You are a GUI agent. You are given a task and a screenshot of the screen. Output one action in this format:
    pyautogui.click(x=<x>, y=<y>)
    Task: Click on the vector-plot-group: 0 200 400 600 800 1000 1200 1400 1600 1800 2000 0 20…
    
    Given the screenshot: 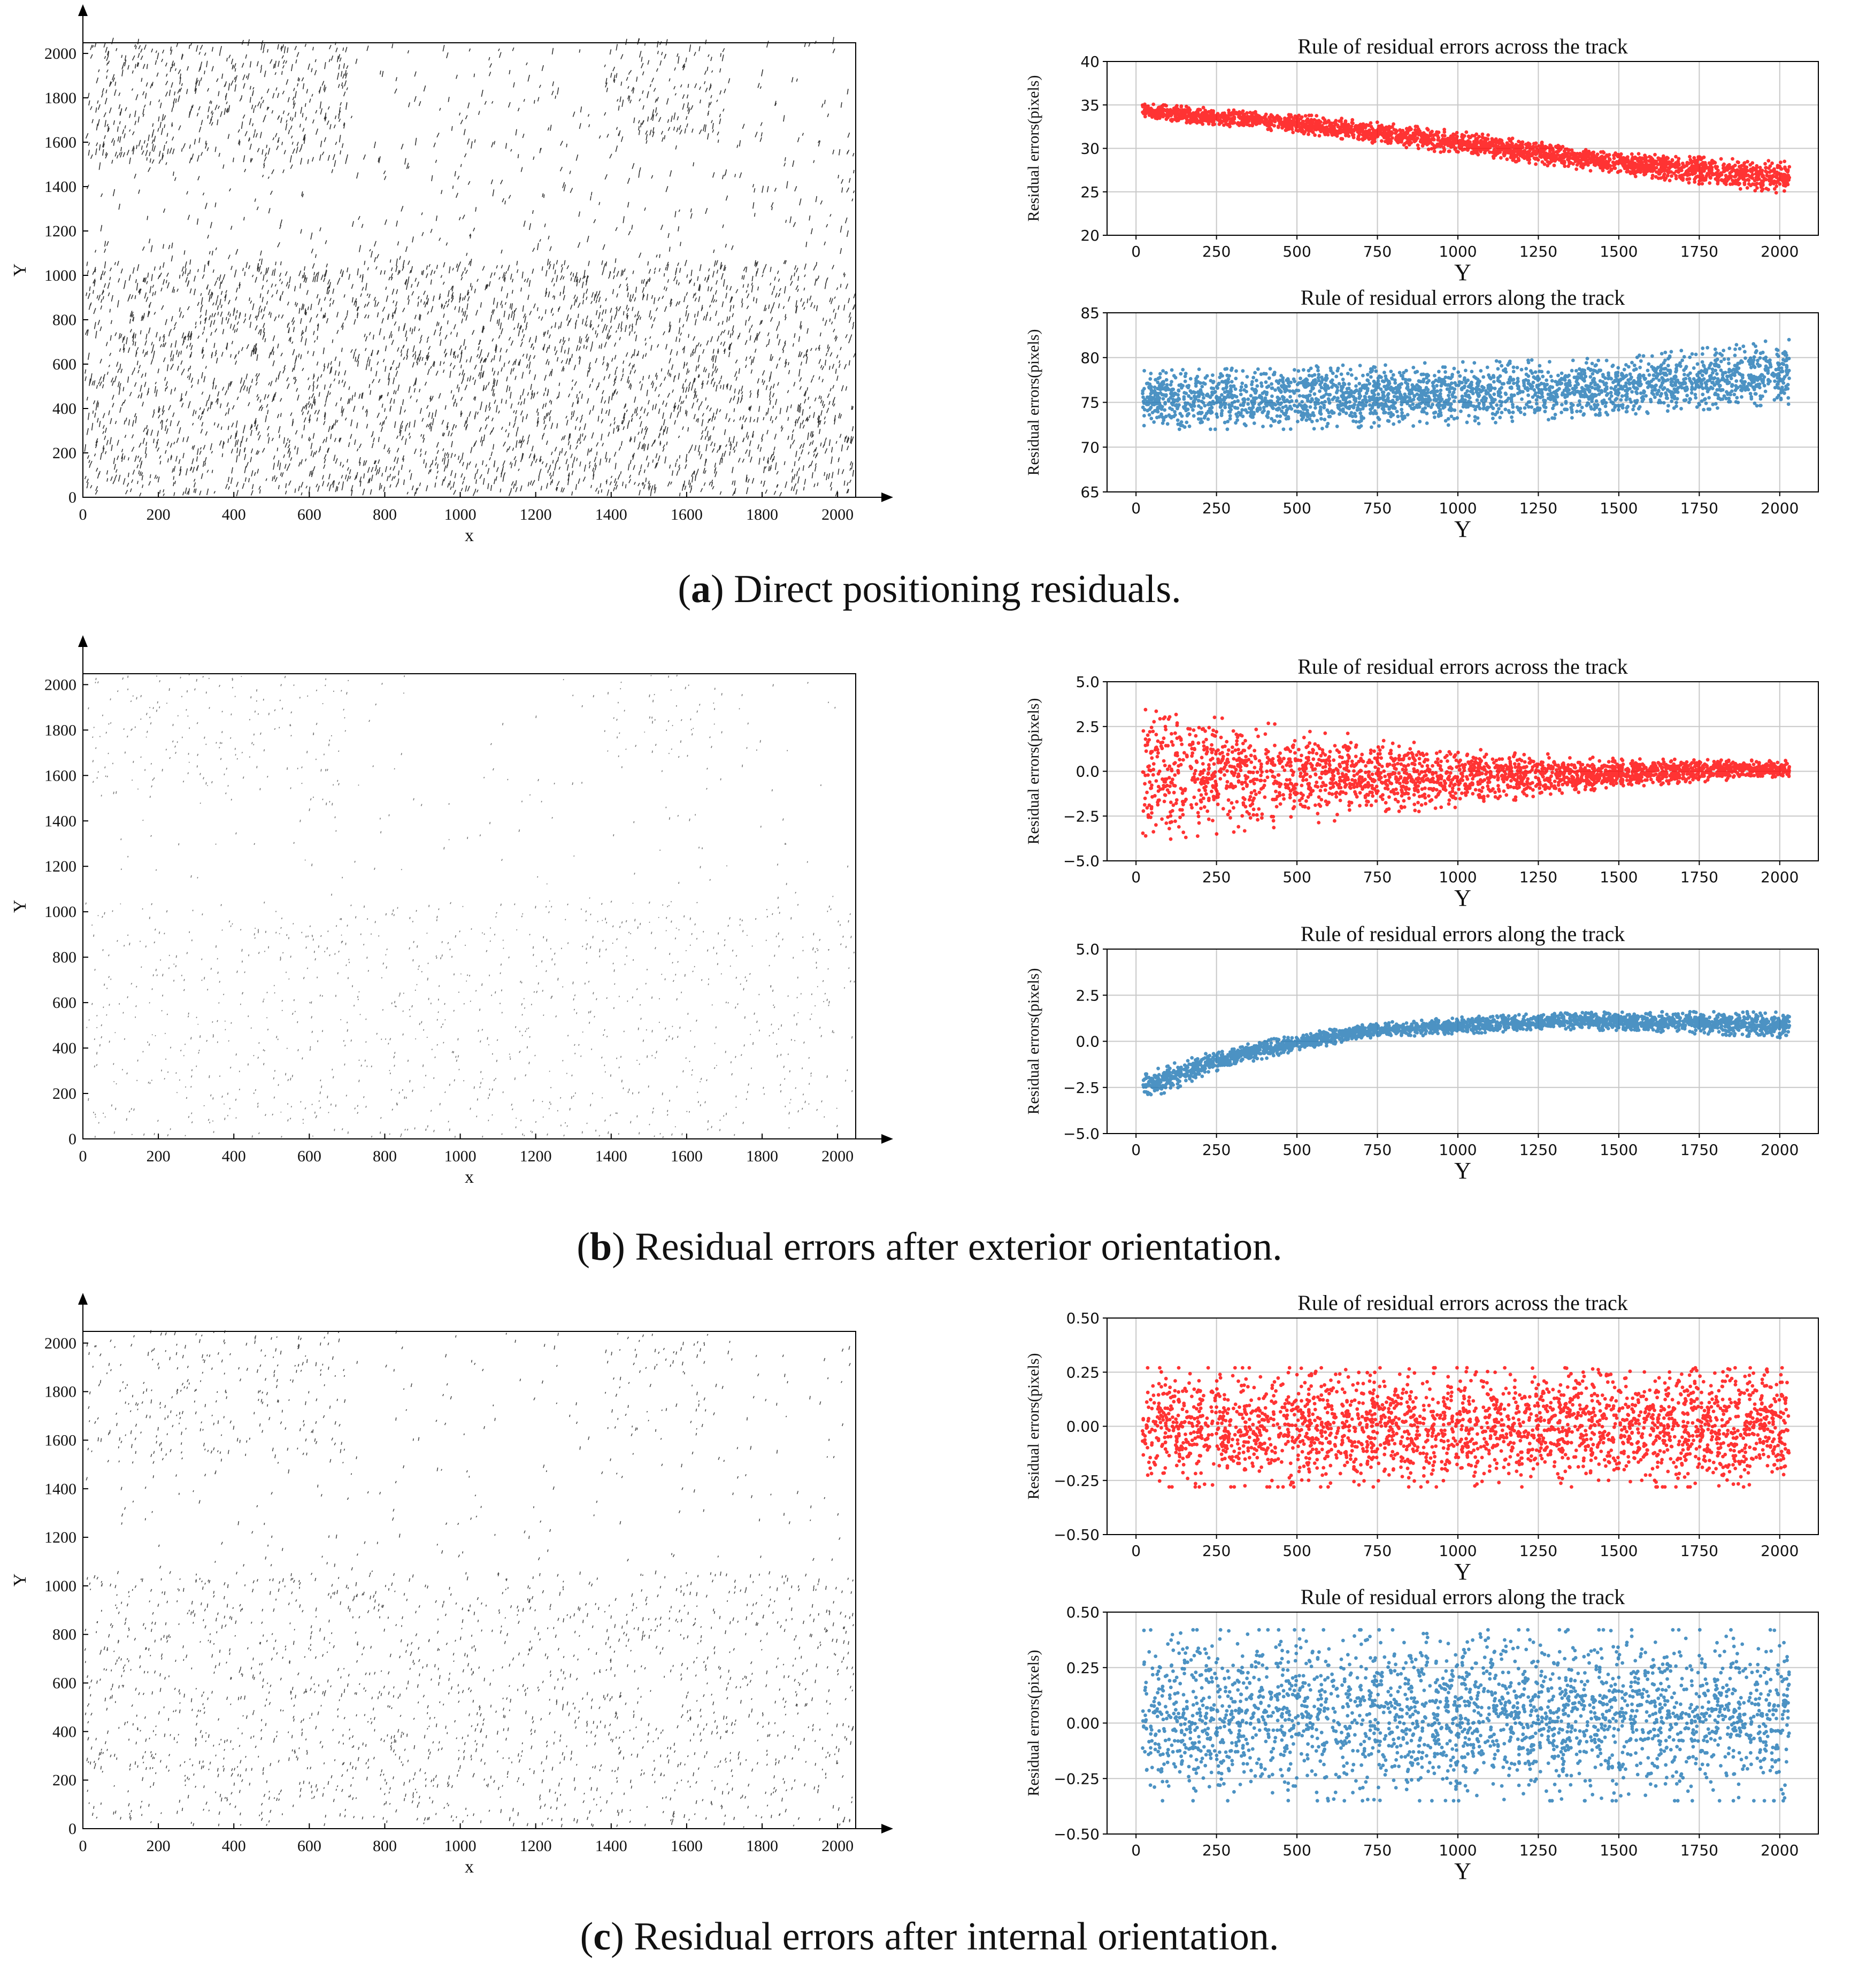 What is the action you would take?
    pyautogui.click(x=451, y=1585)
    